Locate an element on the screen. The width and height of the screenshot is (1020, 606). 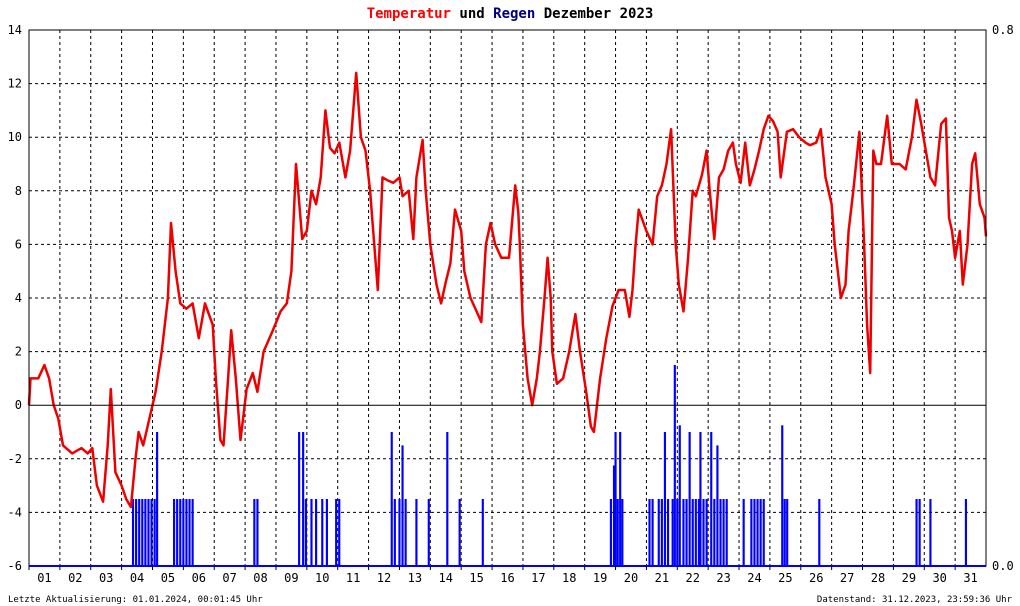
x-tick-label: 11 is located at coordinates (353, 578).